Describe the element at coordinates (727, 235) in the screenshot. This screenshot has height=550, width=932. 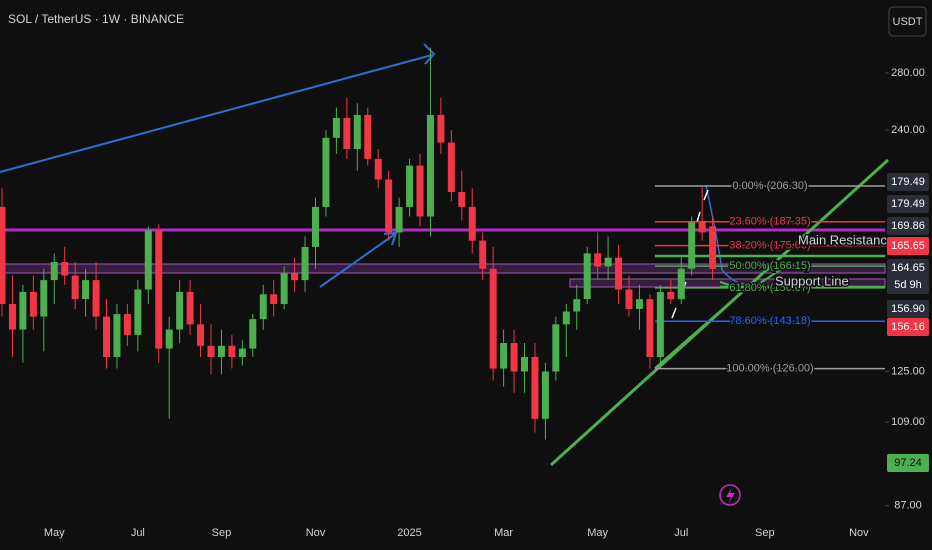
I see `projection-curve` at that location.